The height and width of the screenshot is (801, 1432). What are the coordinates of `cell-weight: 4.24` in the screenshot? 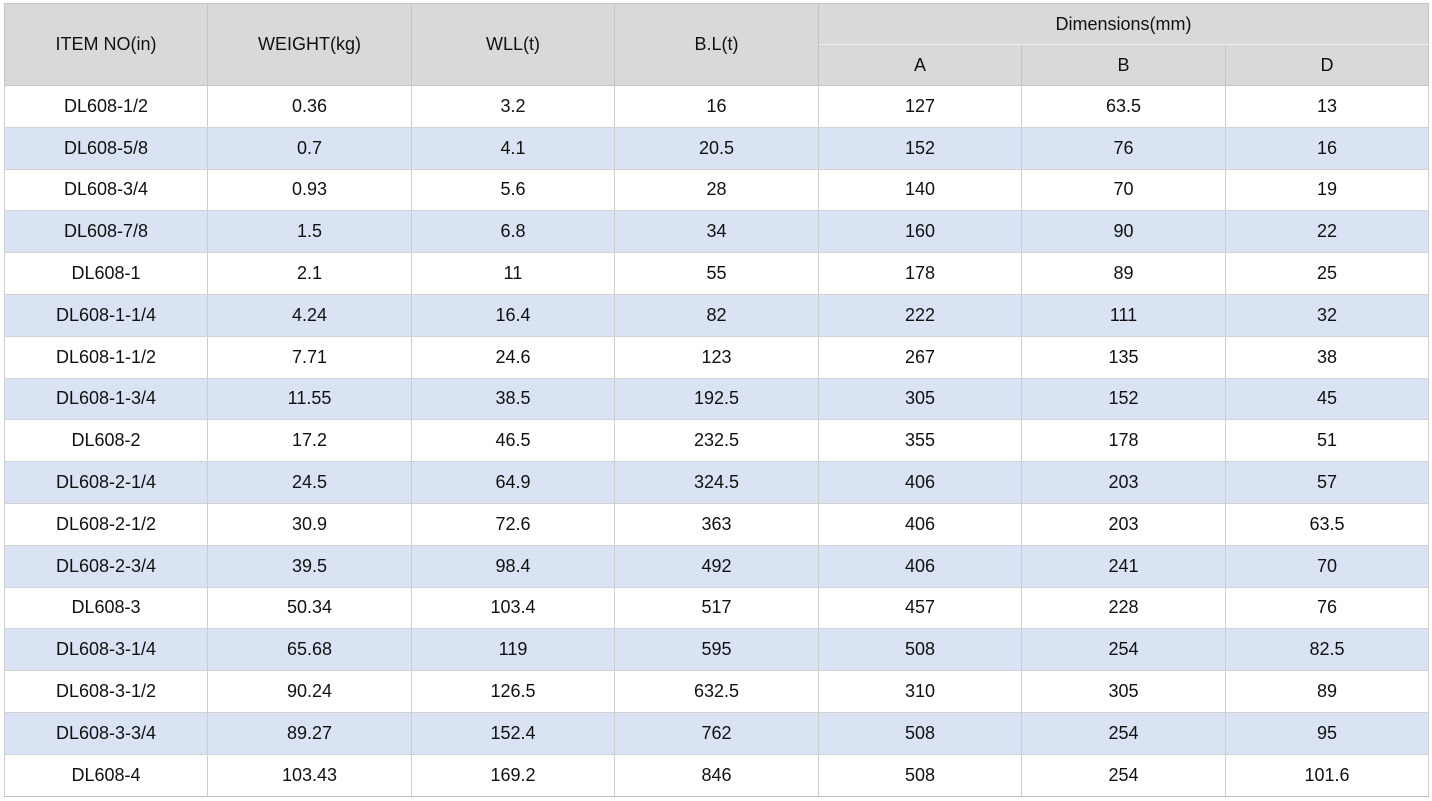 It's located at (309, 315).